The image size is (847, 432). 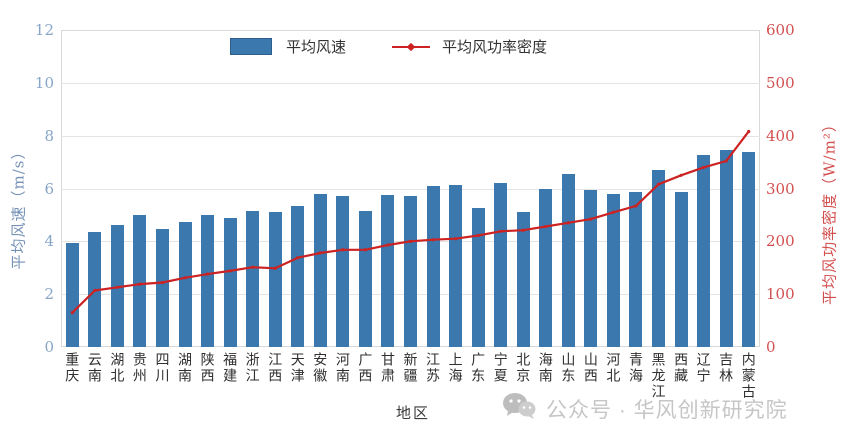 What do you see at coordinates (298, 276) in the screenshot?
I see `bar-天津` at bounding box center [298, 276].